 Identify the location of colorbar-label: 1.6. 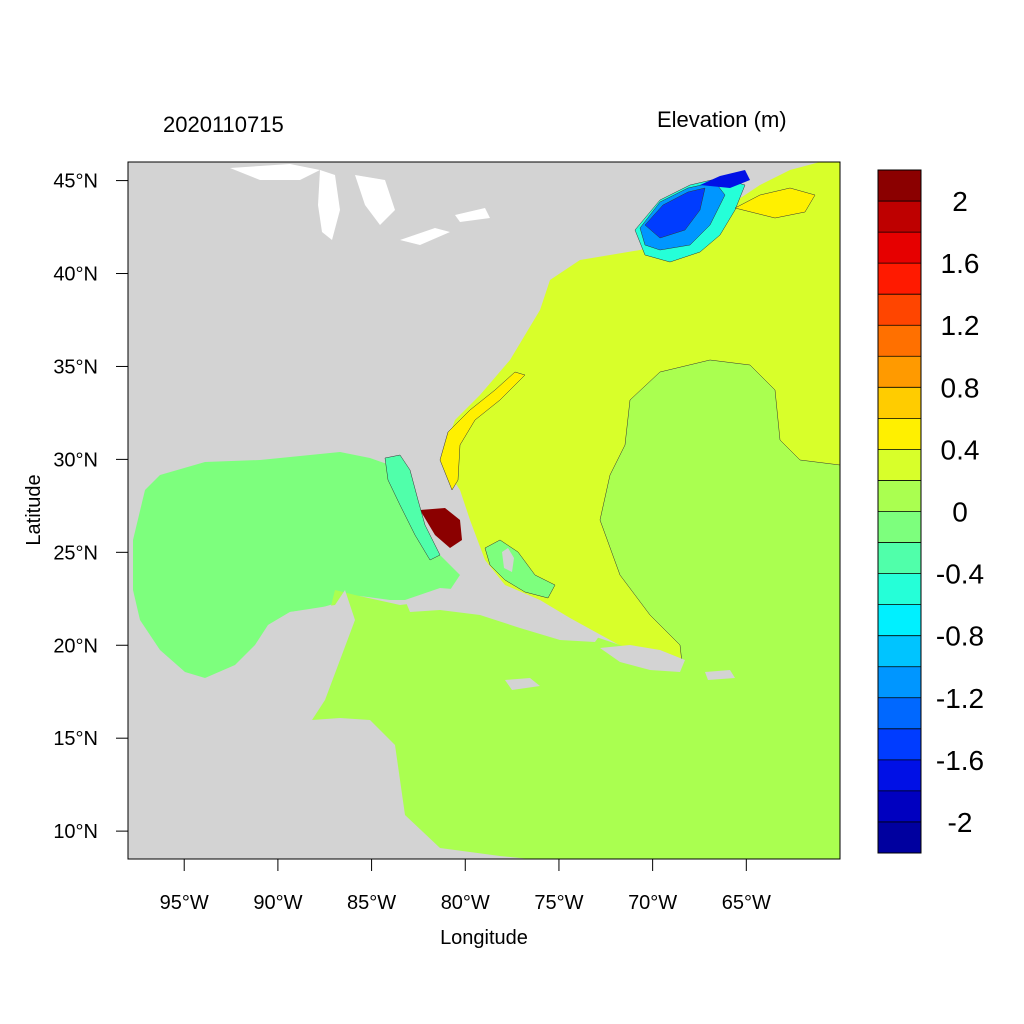
(960, 263).